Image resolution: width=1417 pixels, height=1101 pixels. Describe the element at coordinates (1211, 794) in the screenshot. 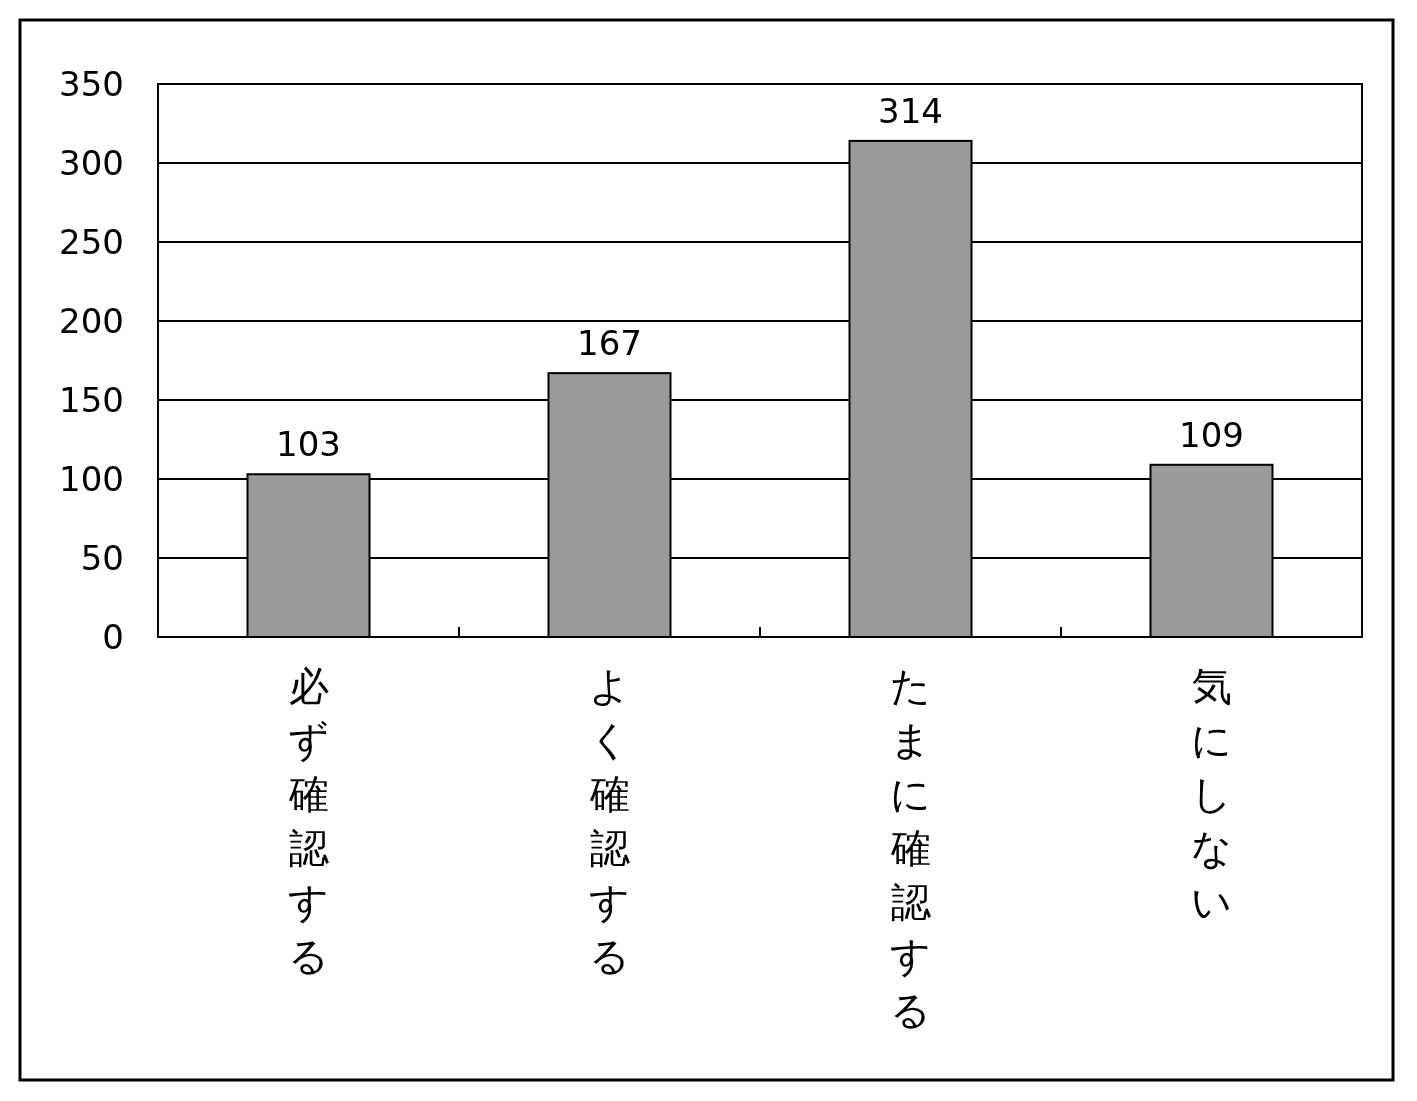

I see `x-tick-label: 気にしない` at that location.